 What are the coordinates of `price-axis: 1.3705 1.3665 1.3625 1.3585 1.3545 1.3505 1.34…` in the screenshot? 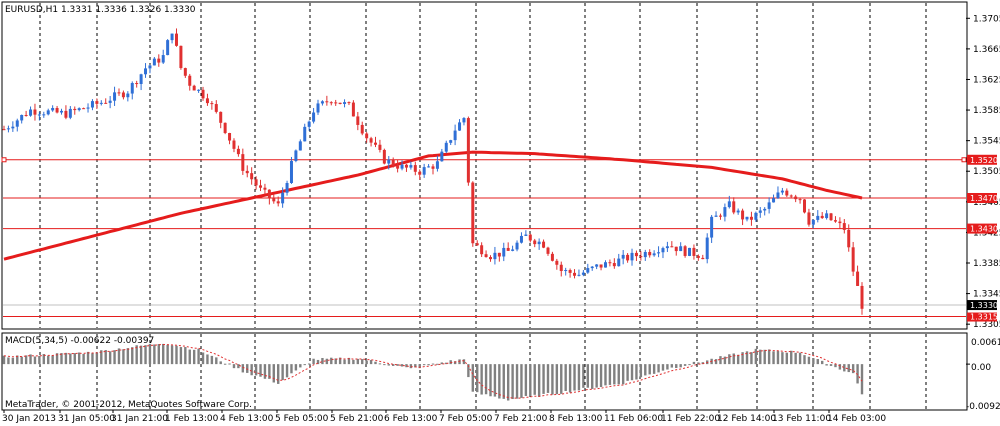 It's located at (983, 189).